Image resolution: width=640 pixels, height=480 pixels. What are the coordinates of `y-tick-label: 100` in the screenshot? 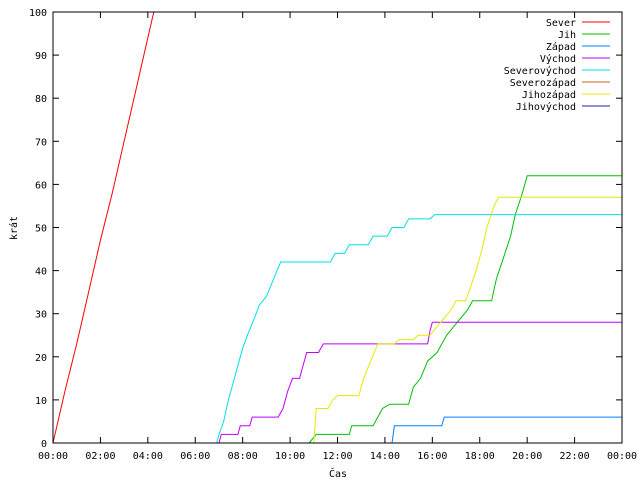 It's located at (38, 13).